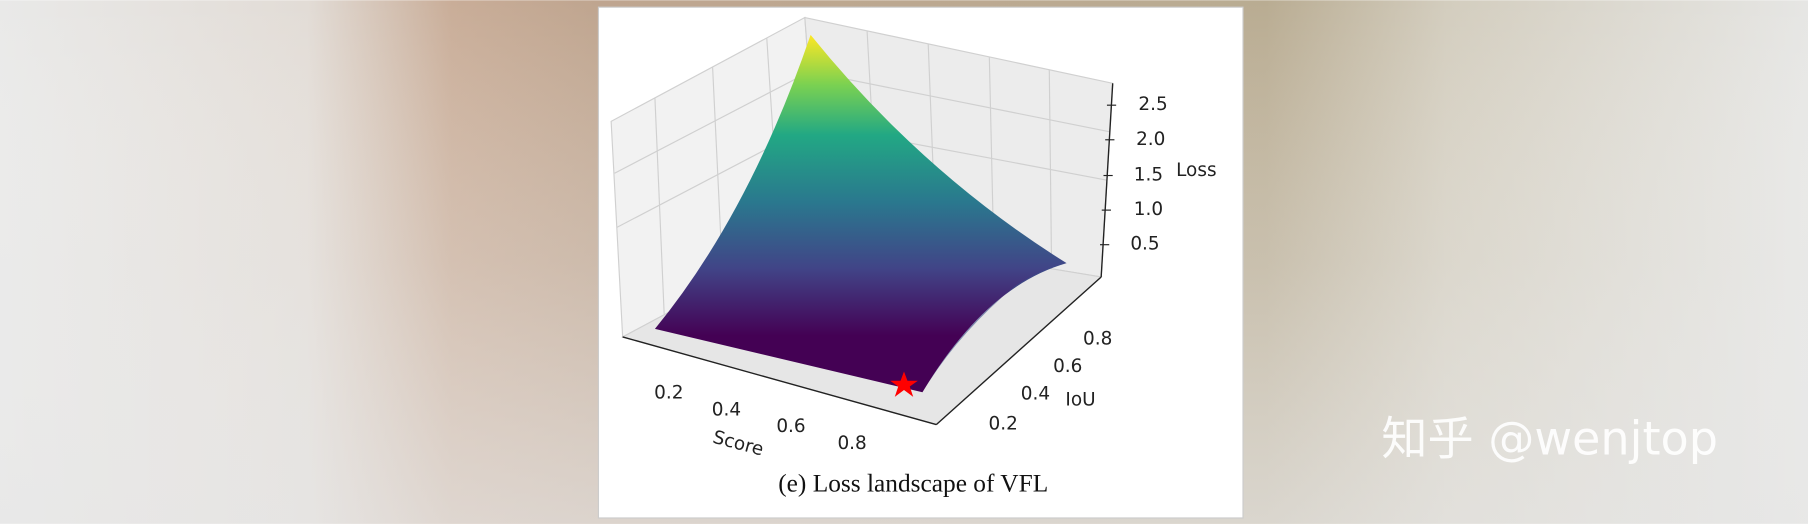 The width and height of the screenshot is (1808, 524). Describe the element at coordinates (1152, 104) in the screenshot. I see `tick-label: 2.5` at that location.